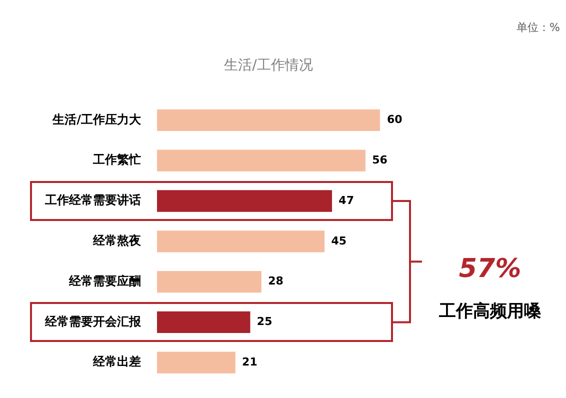 The image size is (566, 398). I want to click on data-label: 47, so click(346, 200).